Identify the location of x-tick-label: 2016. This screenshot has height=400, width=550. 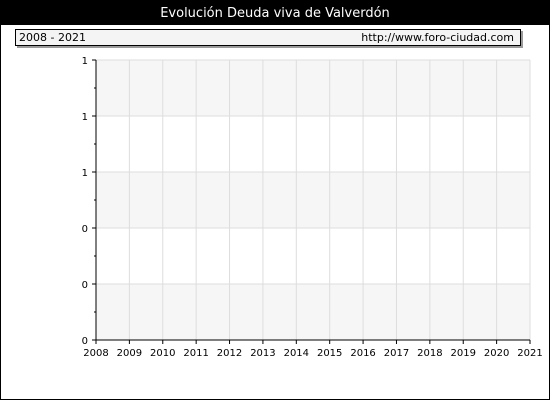
(362, 353).